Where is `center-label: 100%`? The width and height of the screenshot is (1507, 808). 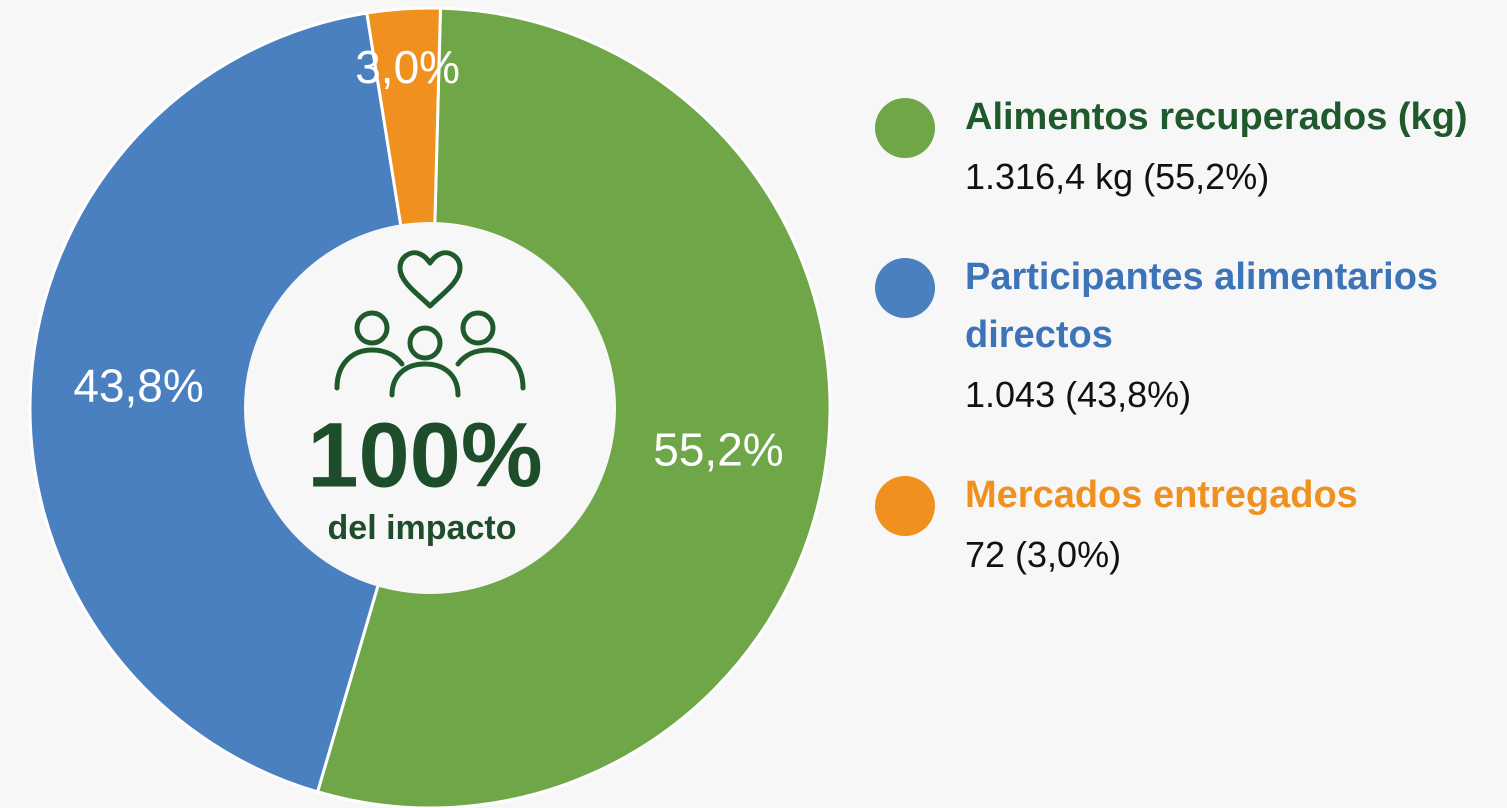
center-label: 100% is located at coordinates (424, 455).